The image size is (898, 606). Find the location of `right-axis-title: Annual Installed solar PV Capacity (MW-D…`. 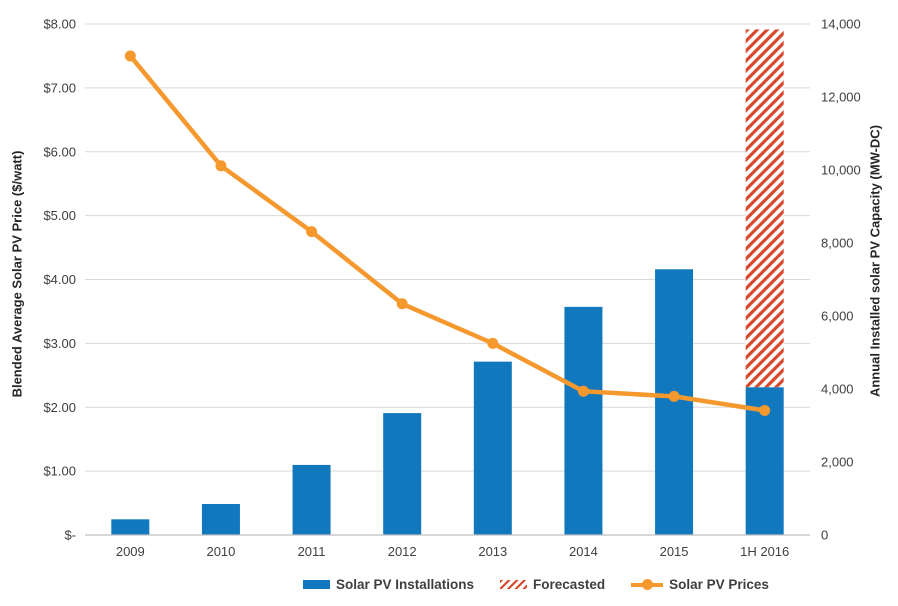

right-axis-title: Annual Installed solar PV Capacity (MW-D… is located at coordinates (875, 261).